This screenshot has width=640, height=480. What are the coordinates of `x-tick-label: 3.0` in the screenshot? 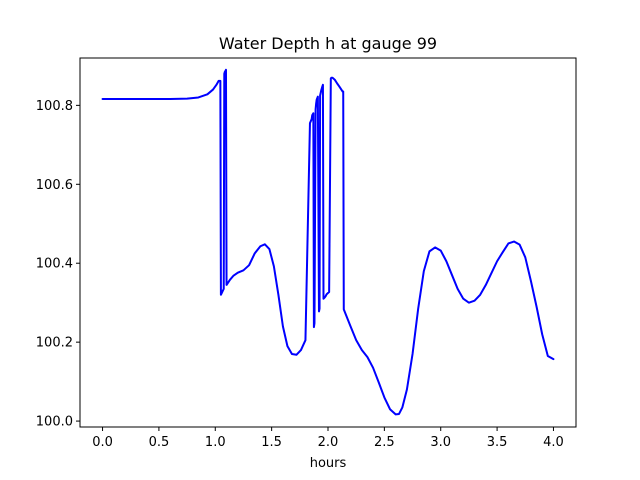 It's located at (440, 442).